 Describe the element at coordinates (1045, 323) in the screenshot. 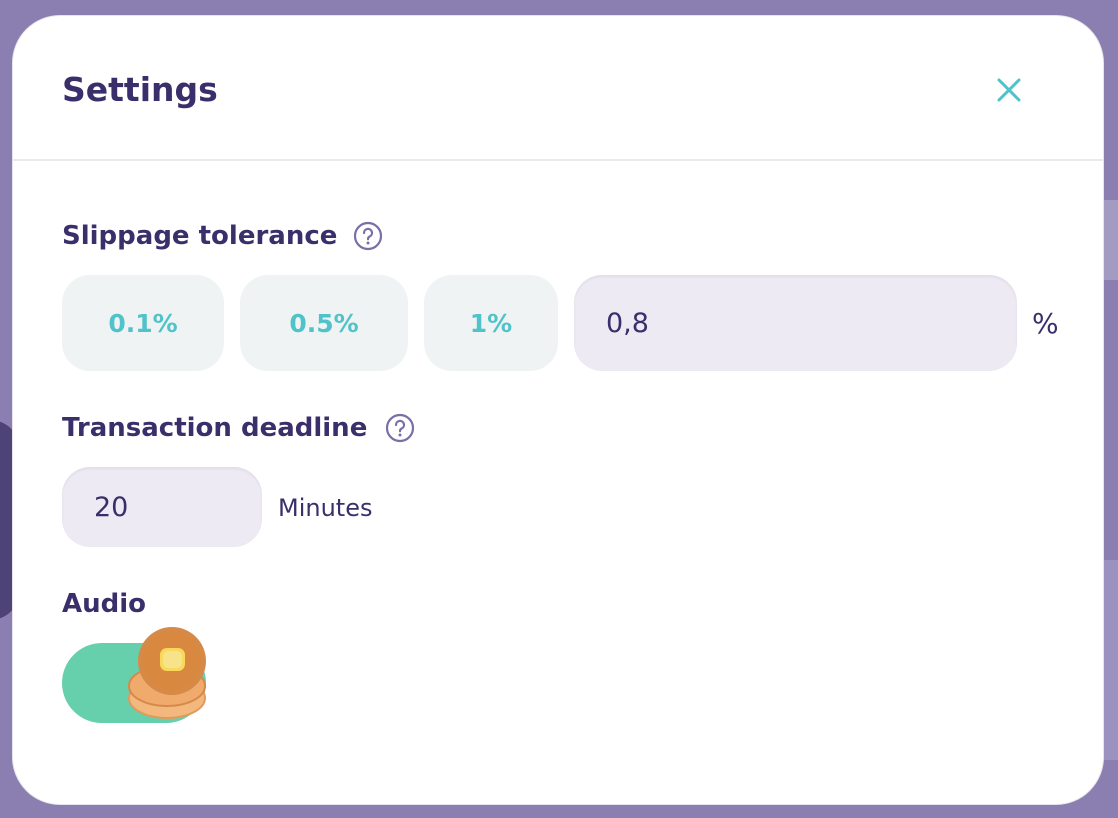

I see `slippage-unit-label: %` at that location.